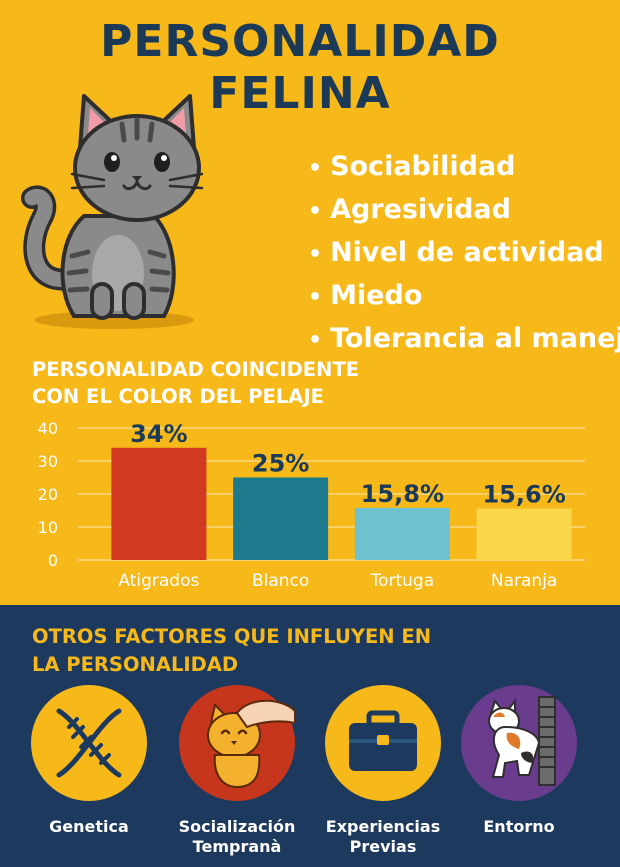  Describe the element at coordinates (48, 527) in the screenshot. I see `y-tick-label: 10` at that location.